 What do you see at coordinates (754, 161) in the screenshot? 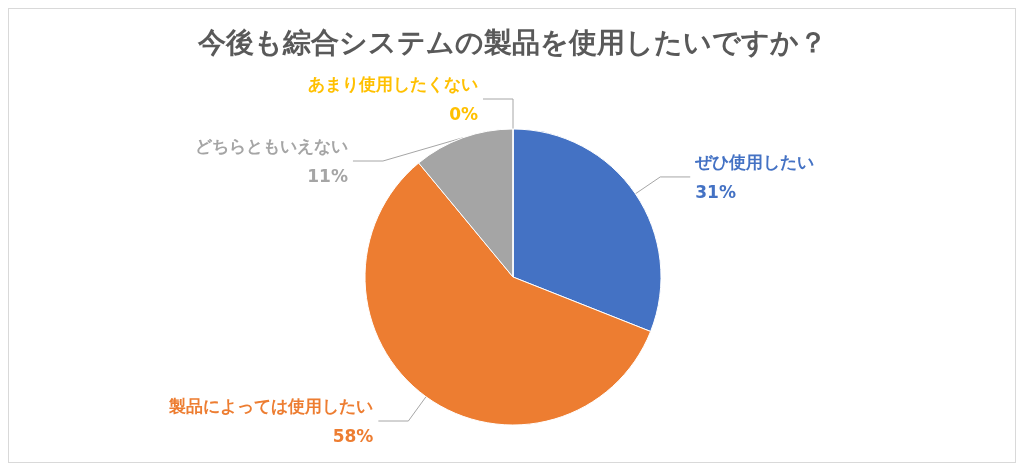
I see `slice-label: ぜひ使用したい` at bounding box center [754, 161].